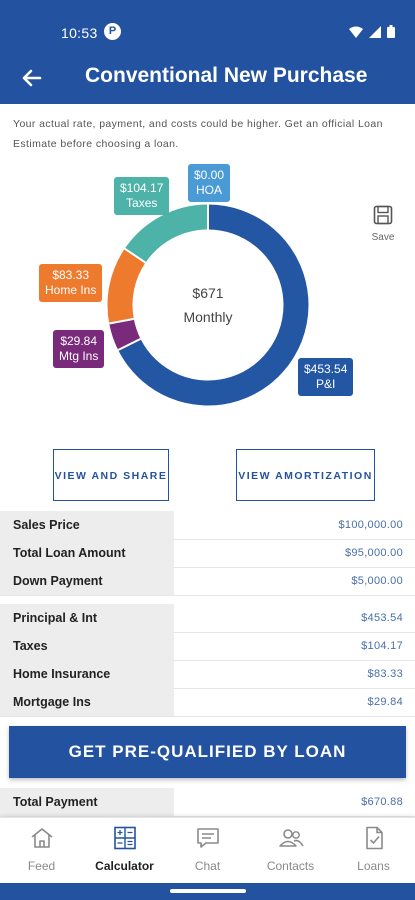 The image size is (415, 900). I want to click on app-header: 10:53 P Conventional New Purchase, so click(207, 52).